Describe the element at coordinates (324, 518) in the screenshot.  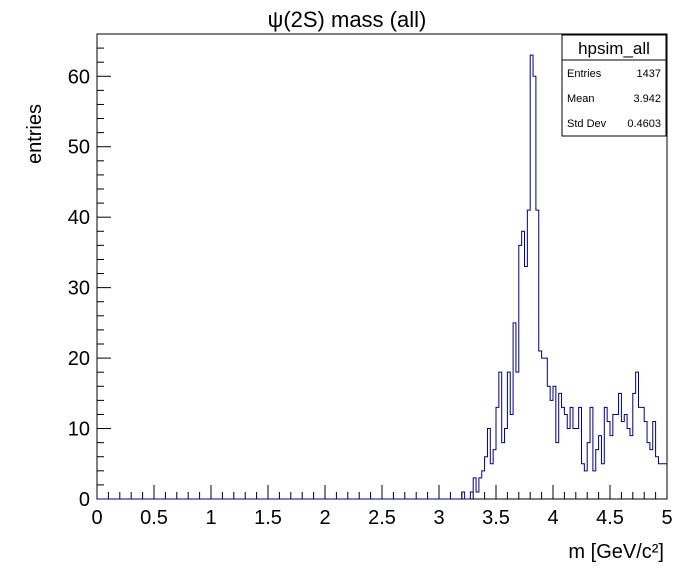
I see `x-tick-label: 2` at that location.